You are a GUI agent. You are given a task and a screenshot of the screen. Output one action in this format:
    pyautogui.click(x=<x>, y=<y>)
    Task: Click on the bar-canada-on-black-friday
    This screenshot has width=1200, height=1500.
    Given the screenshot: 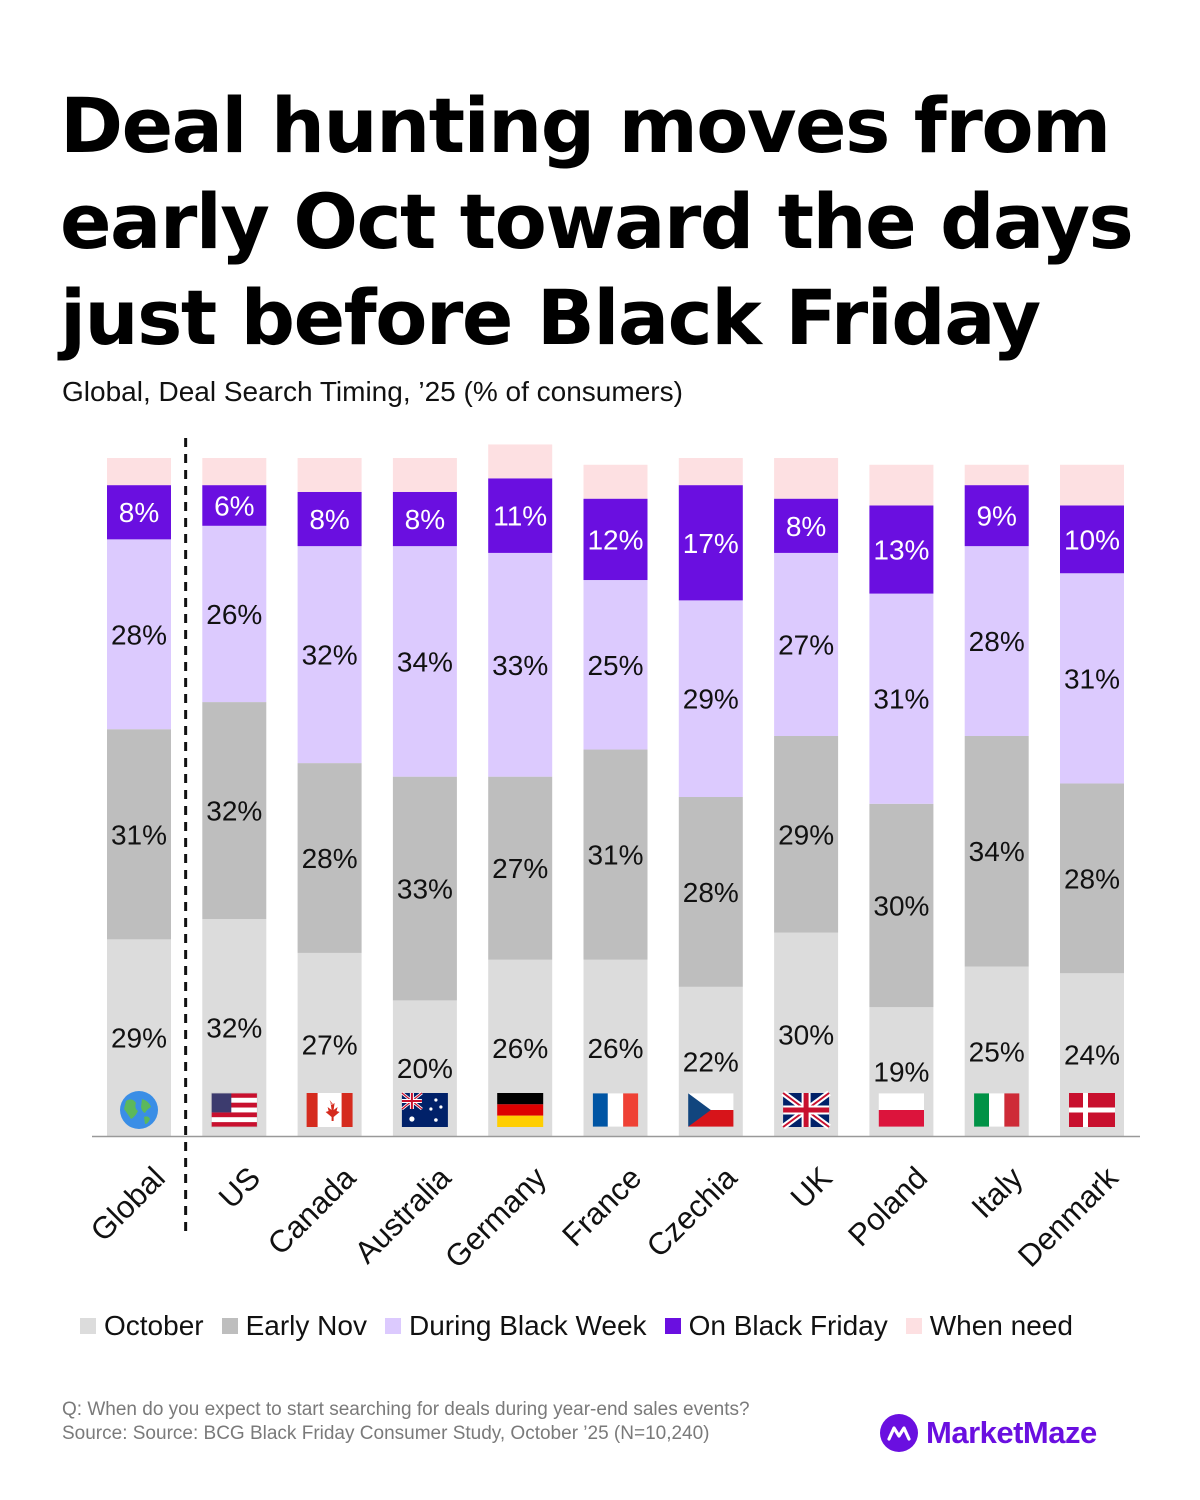 What is the action you would take?
    pyautogui.click(x=329, y=519)
    